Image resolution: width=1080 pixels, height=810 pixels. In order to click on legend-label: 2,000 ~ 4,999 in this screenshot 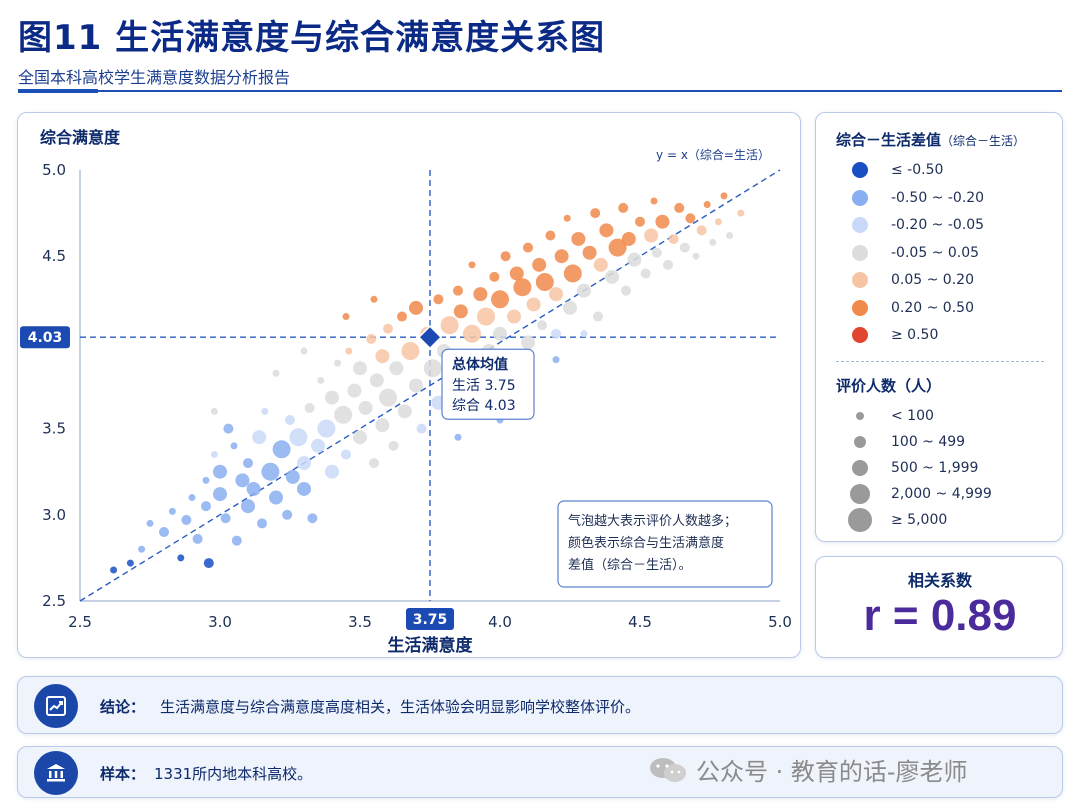, I will do `click(941, 494)`.